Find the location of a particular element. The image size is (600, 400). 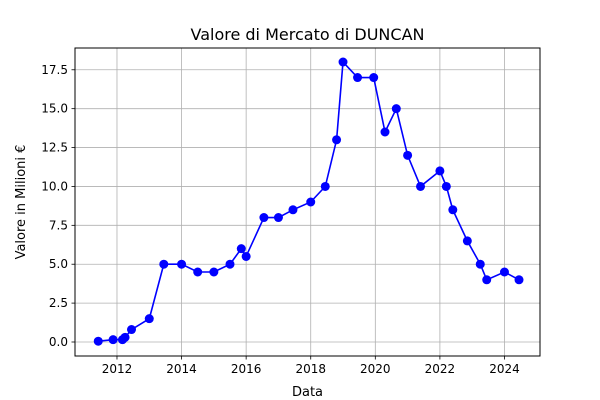

y-tick-label: 15.0 is located at coordinates (54, 109).